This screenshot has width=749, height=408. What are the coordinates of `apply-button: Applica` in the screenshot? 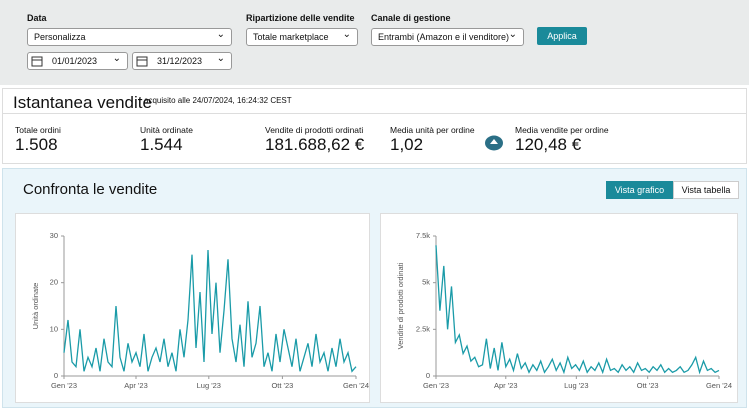 It's located at (562, 36).